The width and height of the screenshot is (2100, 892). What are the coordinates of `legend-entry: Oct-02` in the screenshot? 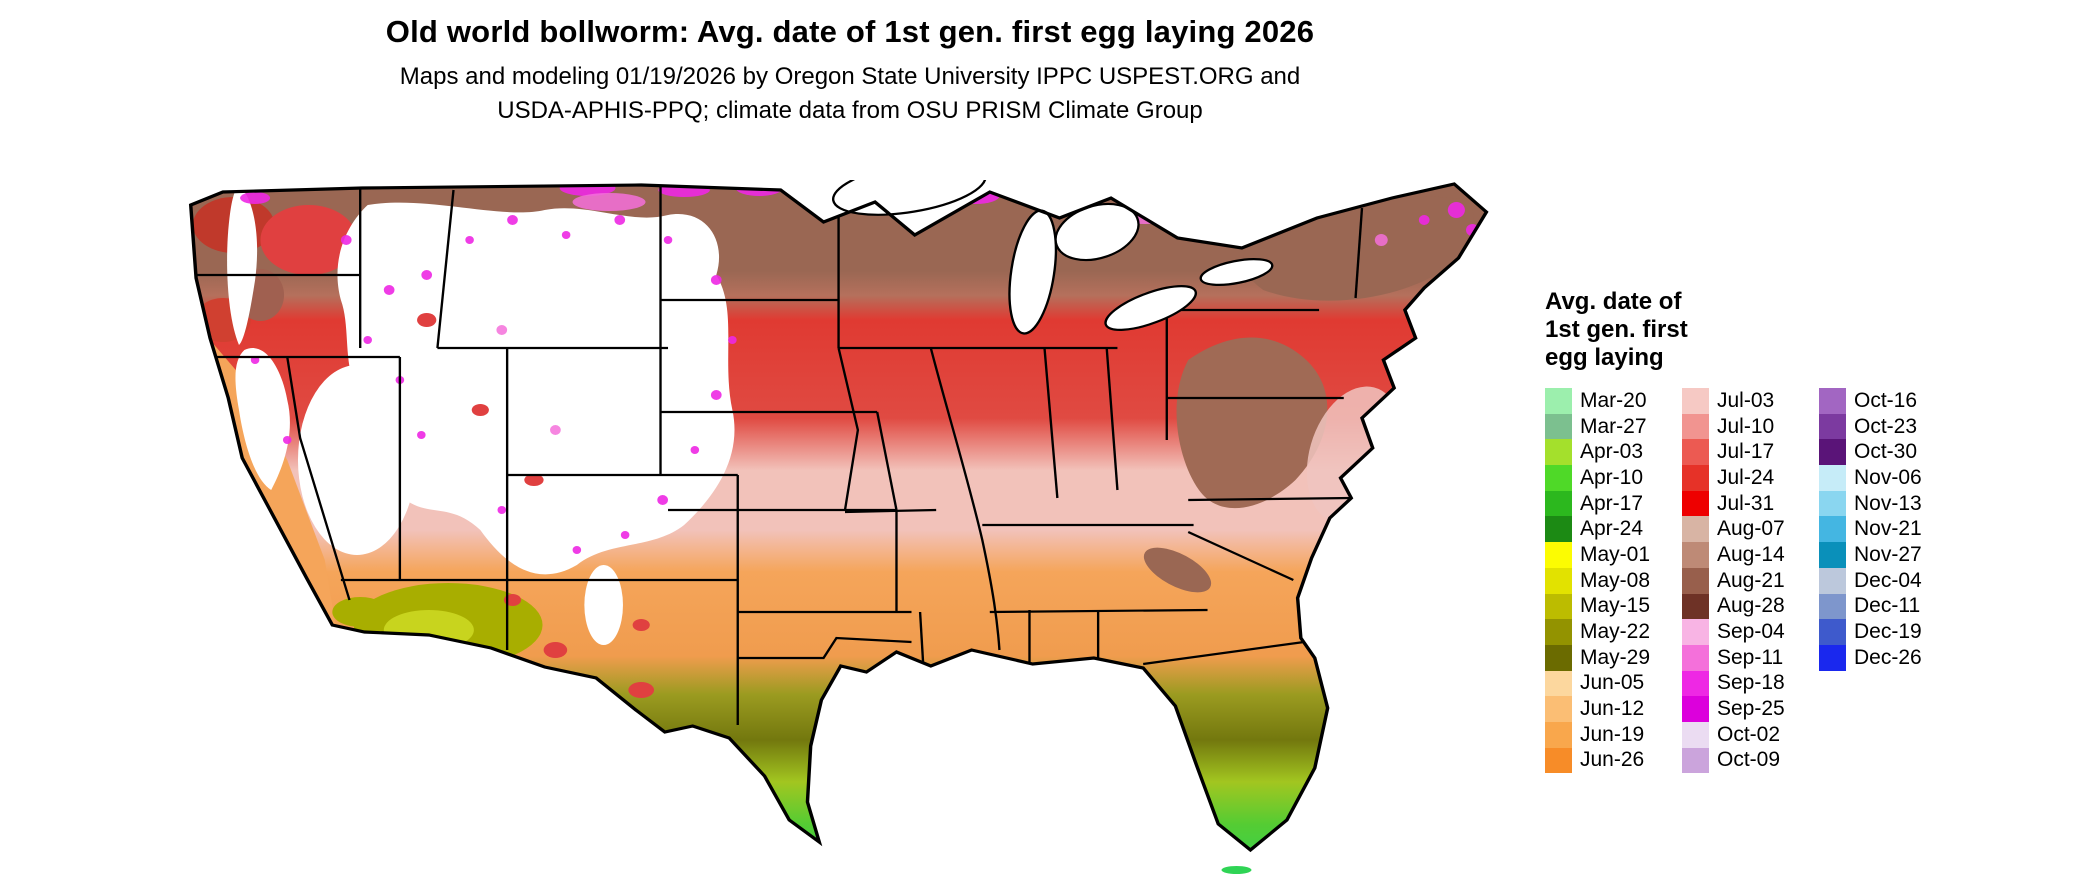 It's located at (1737, 734).